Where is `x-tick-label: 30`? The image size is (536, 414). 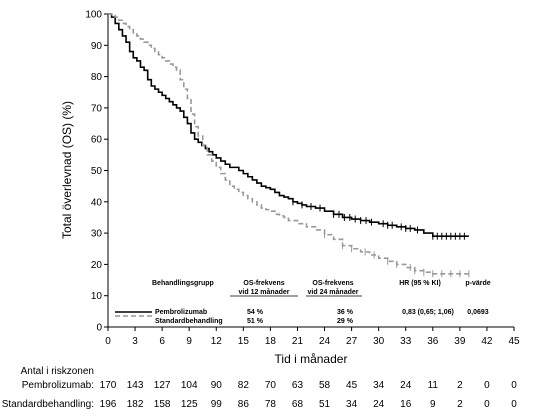
x-tick-label: 30 is located at coordinates (379, 341).